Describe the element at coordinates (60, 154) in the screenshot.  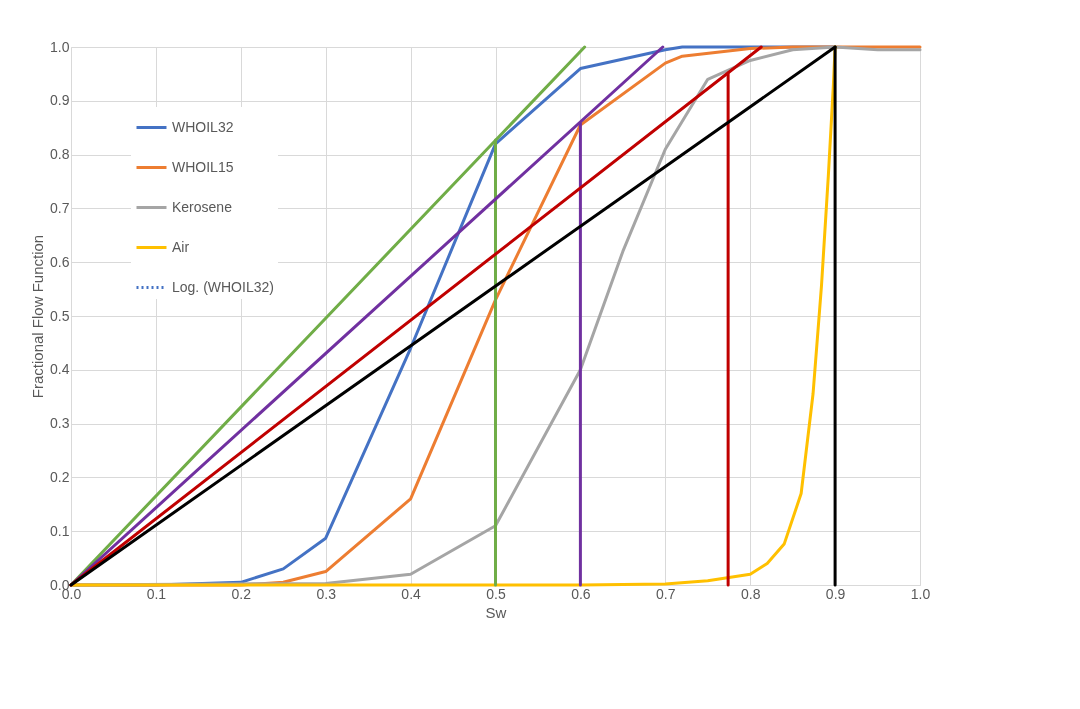
I see `y-tick-label: 0.8` at that location.